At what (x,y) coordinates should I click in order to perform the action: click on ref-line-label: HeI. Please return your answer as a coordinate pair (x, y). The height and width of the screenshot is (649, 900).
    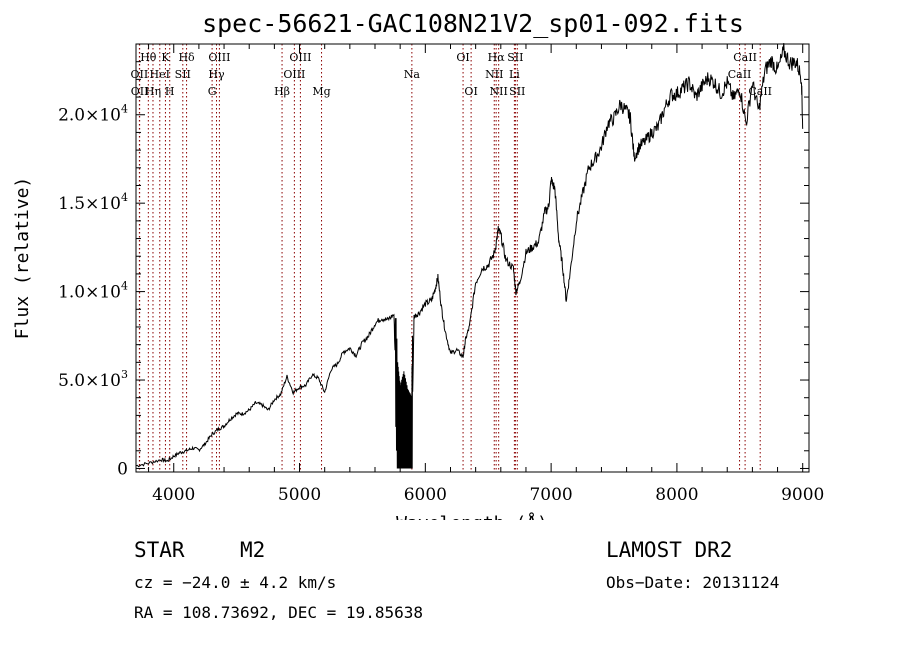
    Looking at the image, I should click on (160, 74).